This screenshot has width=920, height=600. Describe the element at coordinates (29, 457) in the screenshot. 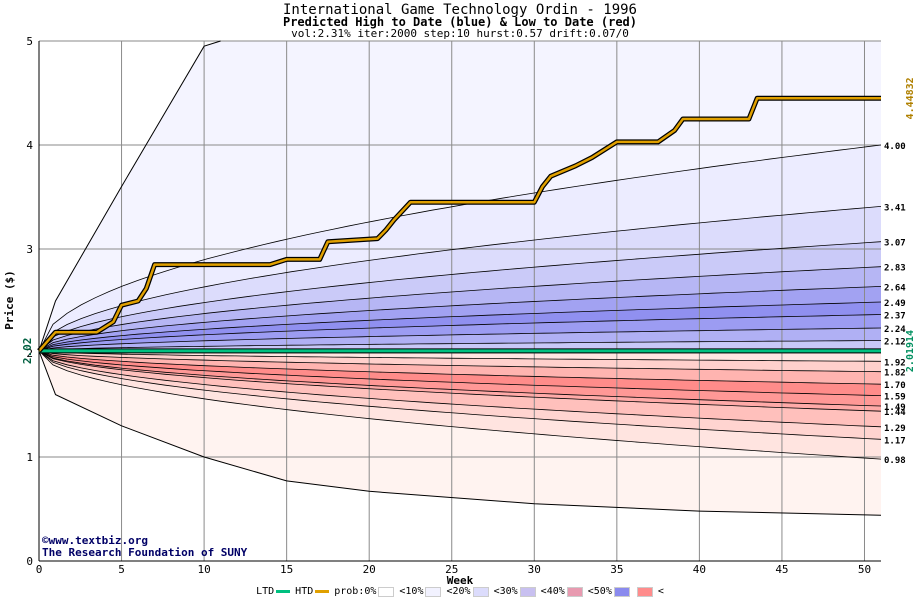

I see `y-tick-label: 1` at that location.